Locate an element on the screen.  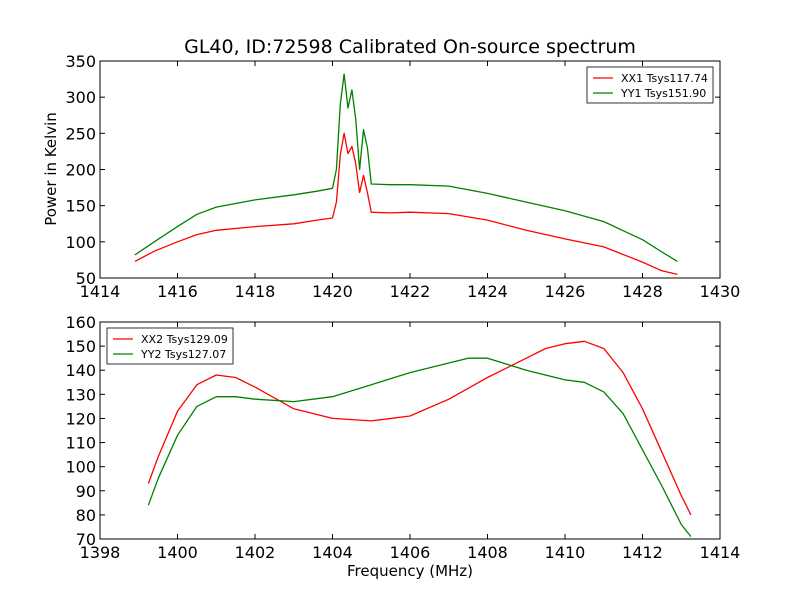
y-tick-label: 90 is located at coordinates (86, 491).